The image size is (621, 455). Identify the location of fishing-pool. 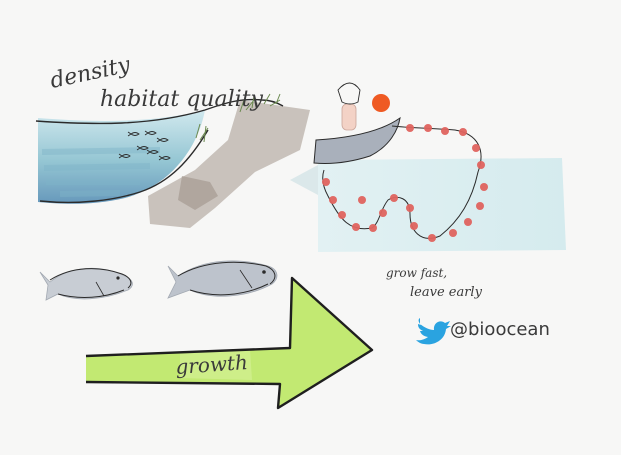
(442, 205).